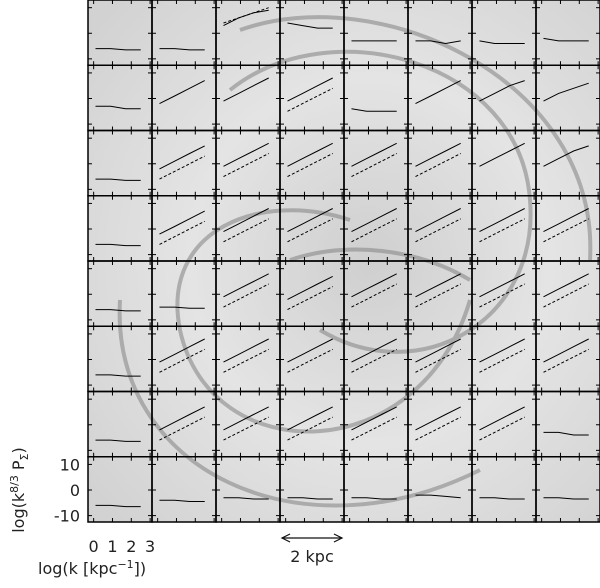 The height and width of the screenshot is (588, 600). What do you see at coordinates (18, 512) in the screenshot?
I see `label-part: log(k` at bounding box center [18, 512].